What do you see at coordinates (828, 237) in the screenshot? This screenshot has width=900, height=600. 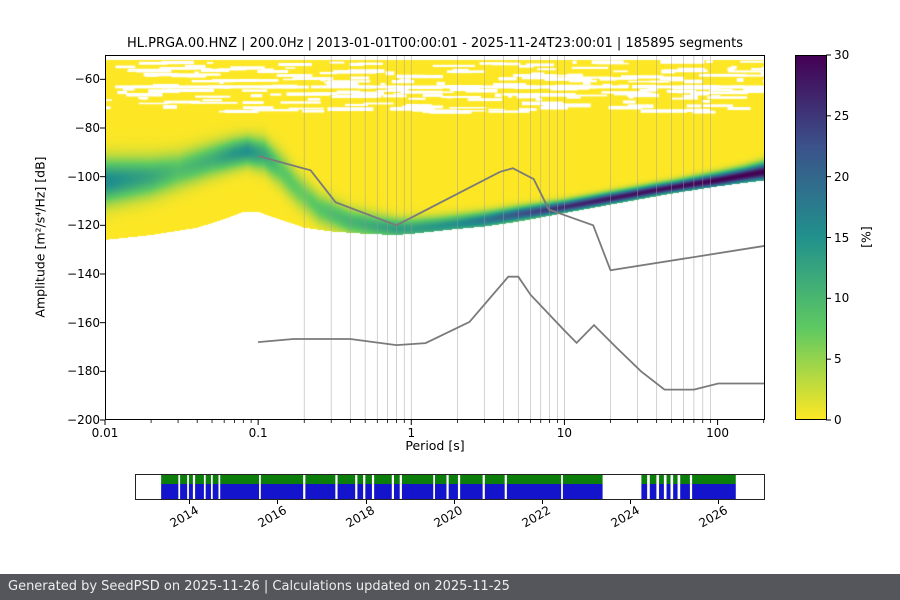 I see `colorbar-ticks` at bounding box center [828, 237].